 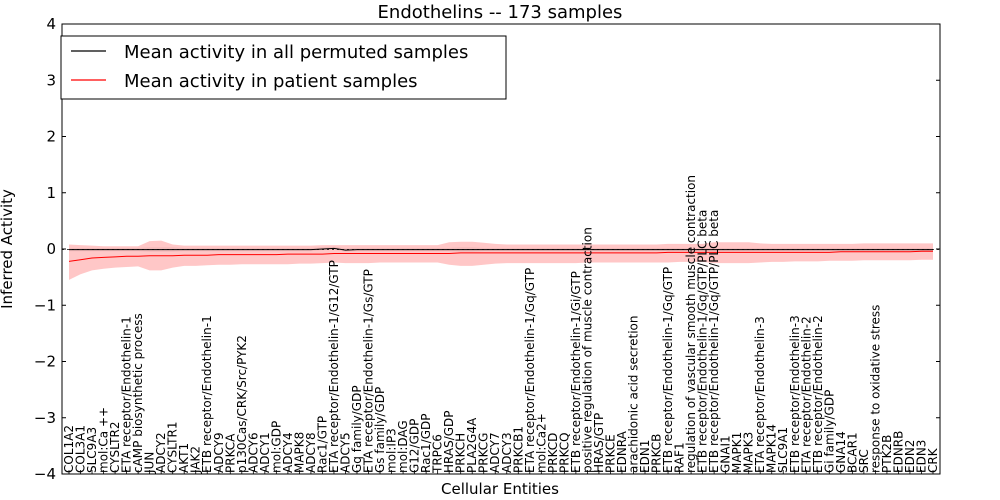 I want to click on x-tick-label: RAF1, so click(x=680, y=457).